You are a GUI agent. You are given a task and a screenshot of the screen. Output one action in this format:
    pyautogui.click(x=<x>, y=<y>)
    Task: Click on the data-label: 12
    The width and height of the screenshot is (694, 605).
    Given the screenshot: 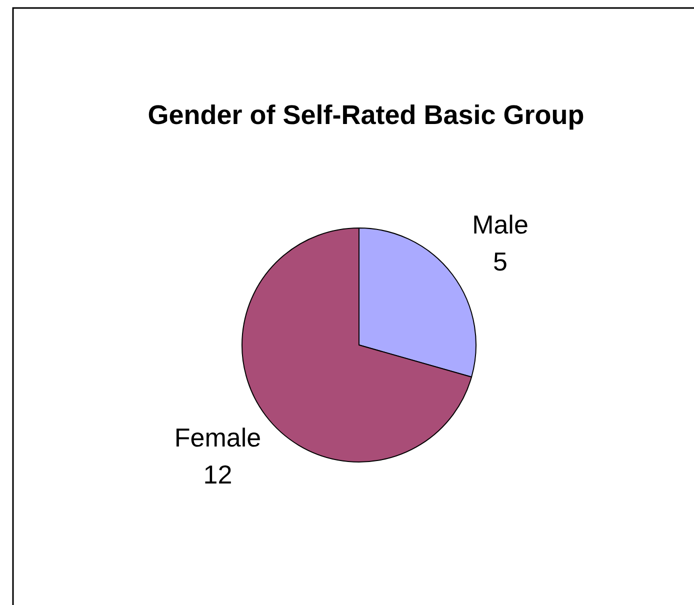 What is the action you would take?
    pyautogui.click(x=217, y=475)
    